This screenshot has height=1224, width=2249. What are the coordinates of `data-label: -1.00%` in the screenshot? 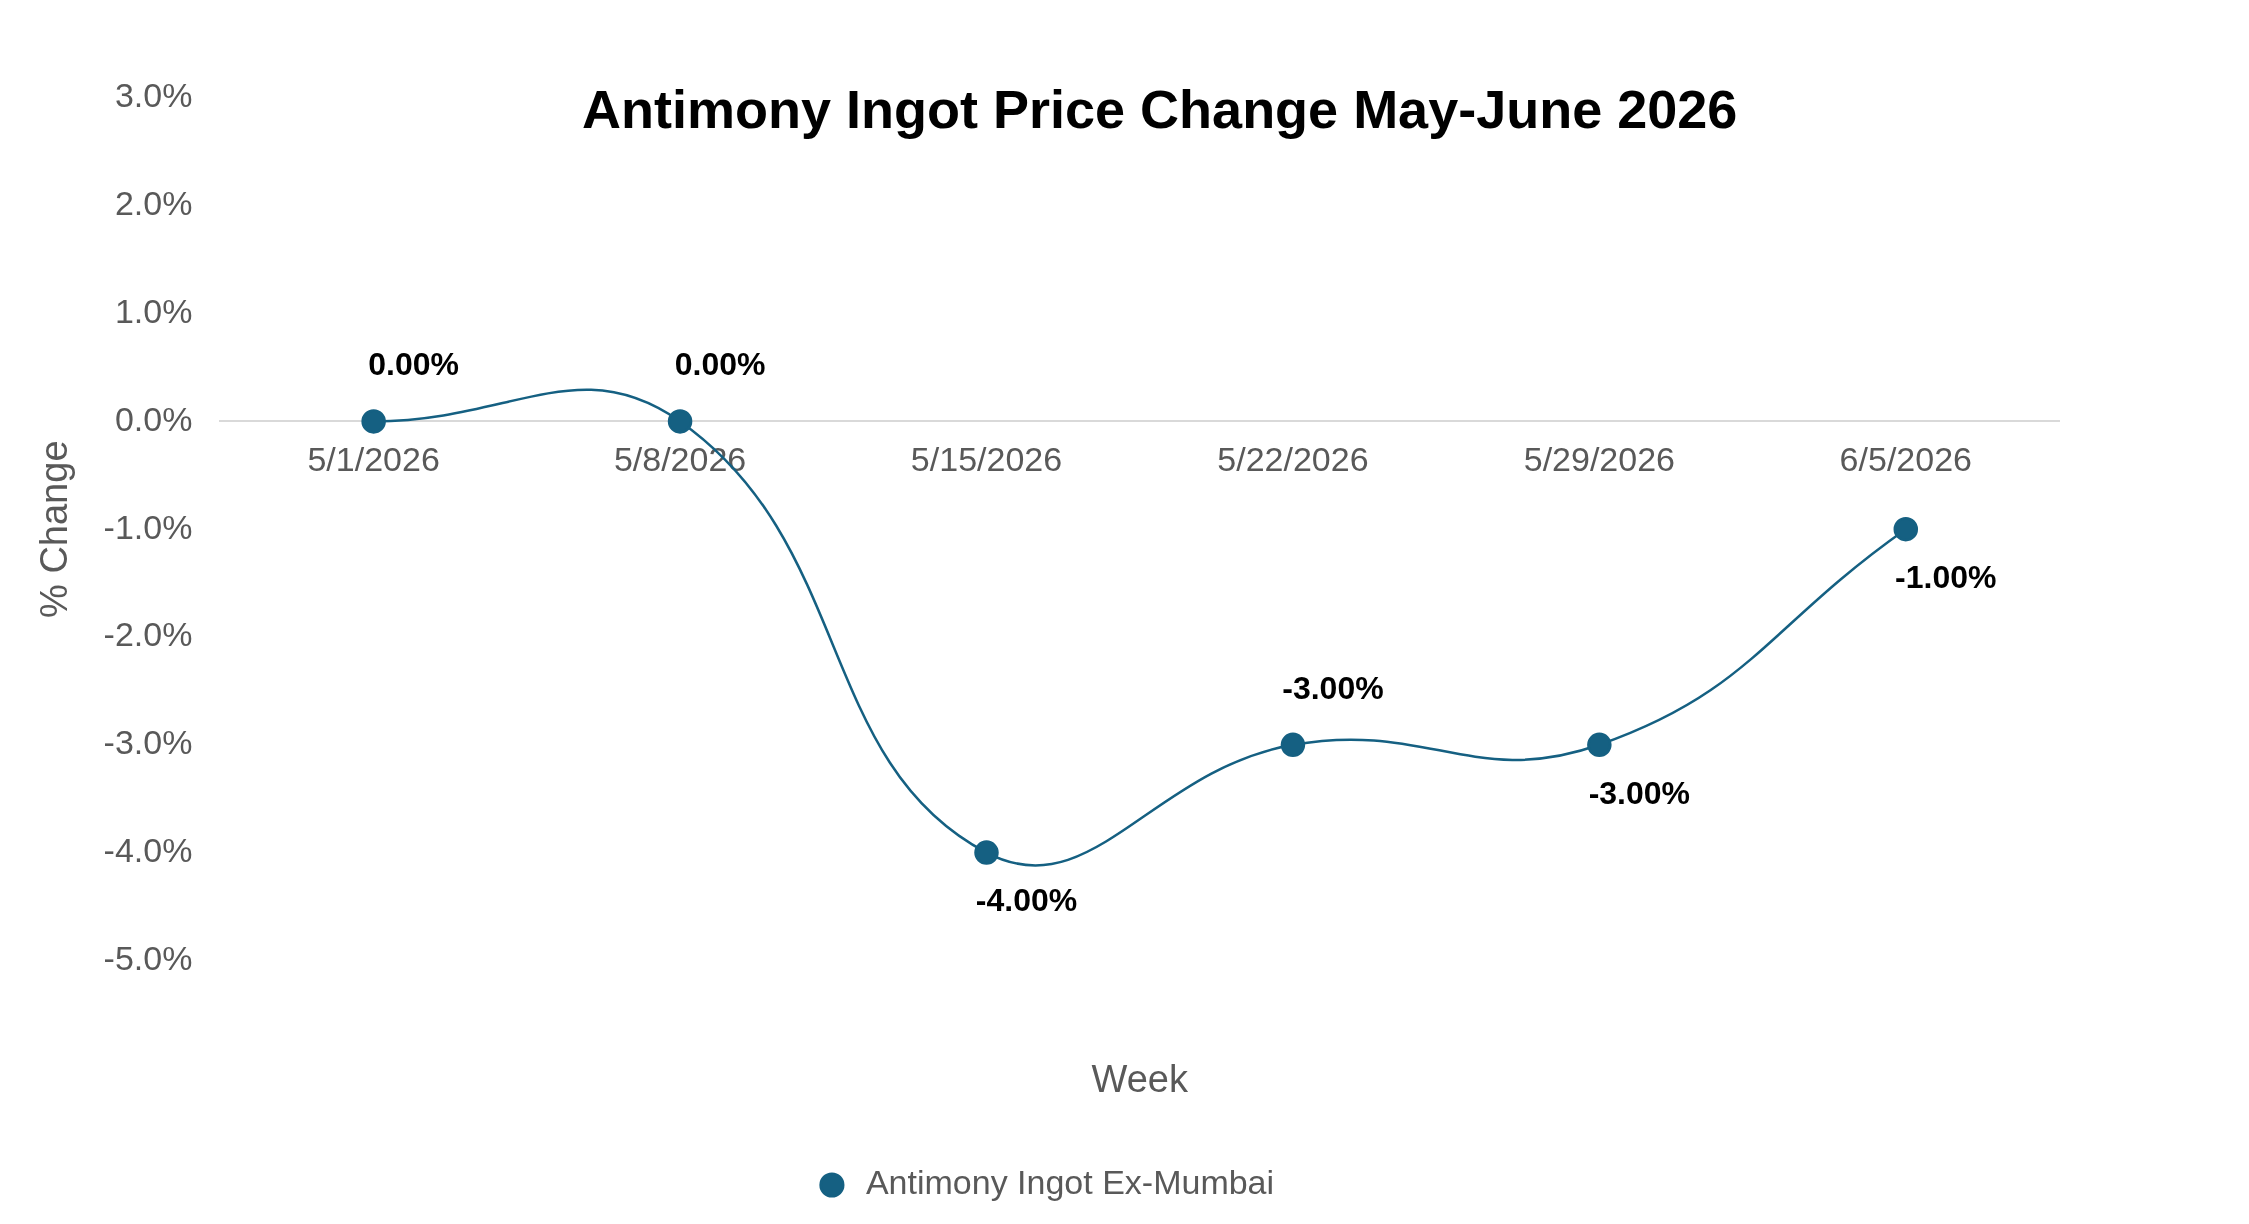 It's located at (1946, 577).